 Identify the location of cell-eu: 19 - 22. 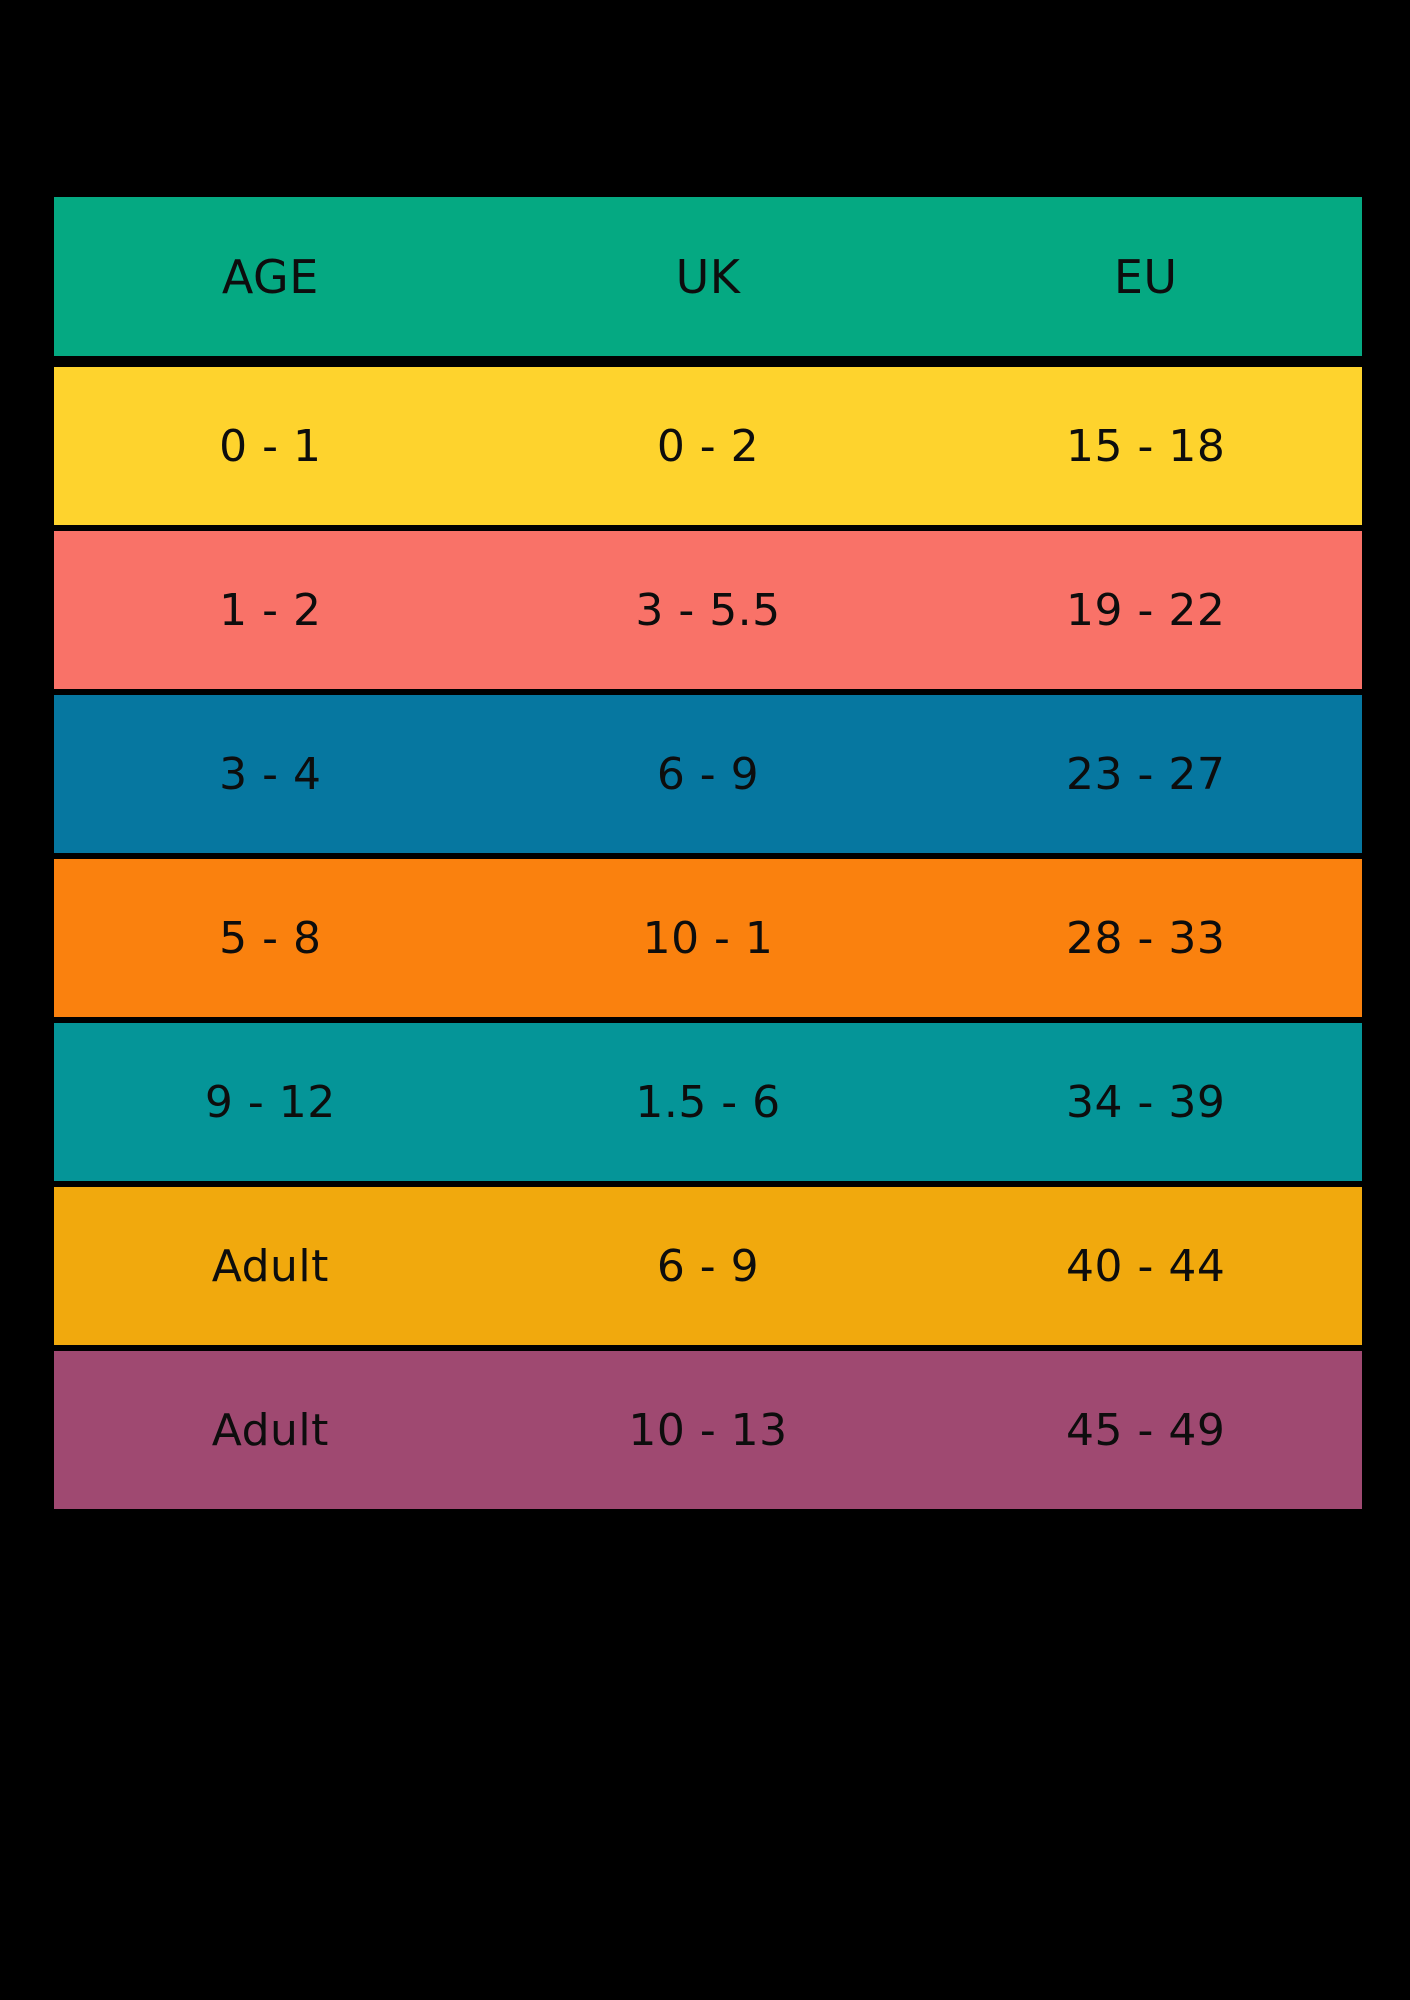
(1146, 610).